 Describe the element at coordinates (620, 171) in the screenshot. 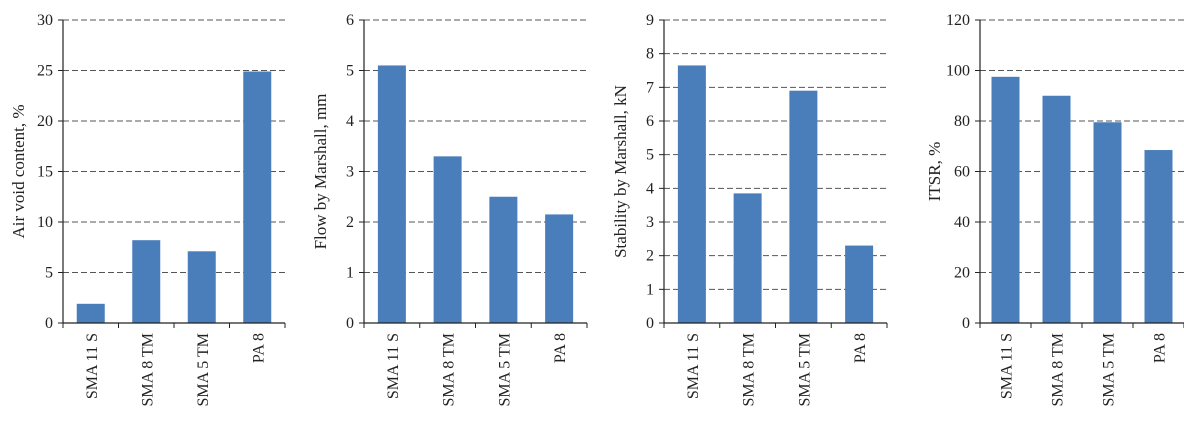

I see `y-axis-title: Stability by Marshall, kN` at that location.